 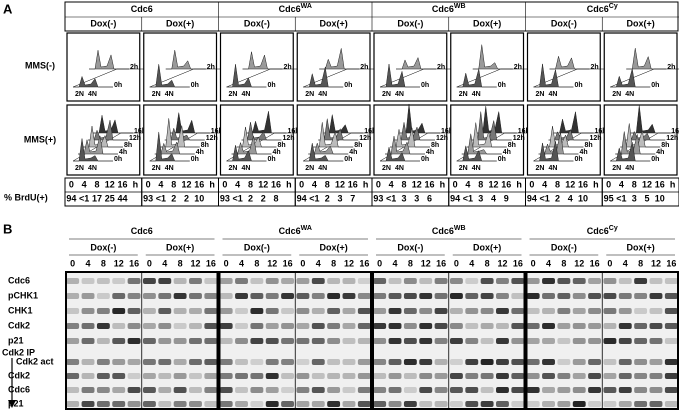 I want to click on group-header: Cdc6WB, so click(x=449, y=231).